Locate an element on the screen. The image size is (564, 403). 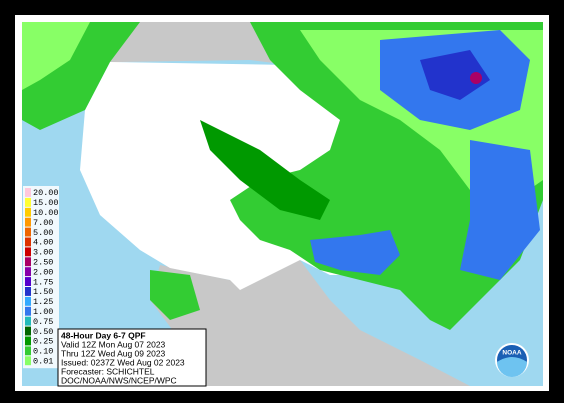
legend-label: 1.25 is located at coordinates (43, 302).